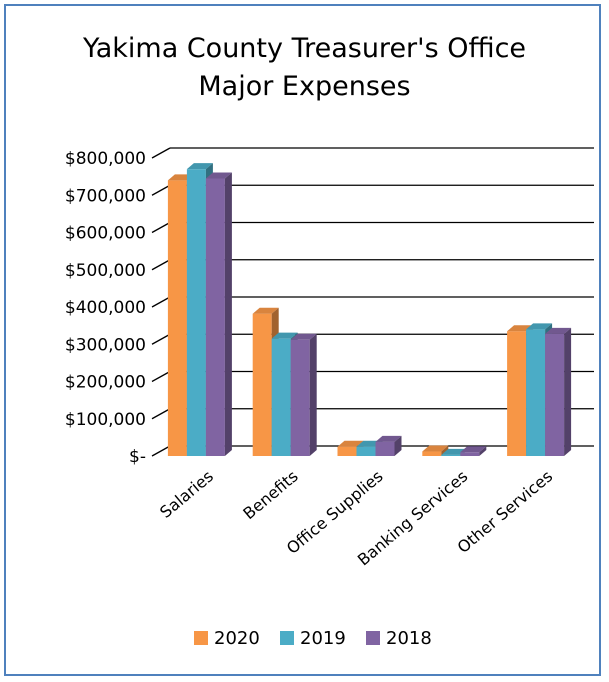 This screenshot has height=682, width=609. What do you see at coordinates (304, 48) in the screenshot?
I see `chart-title-line-1: Yakima County Treasurer's Office` at bounding box center [304, 48].